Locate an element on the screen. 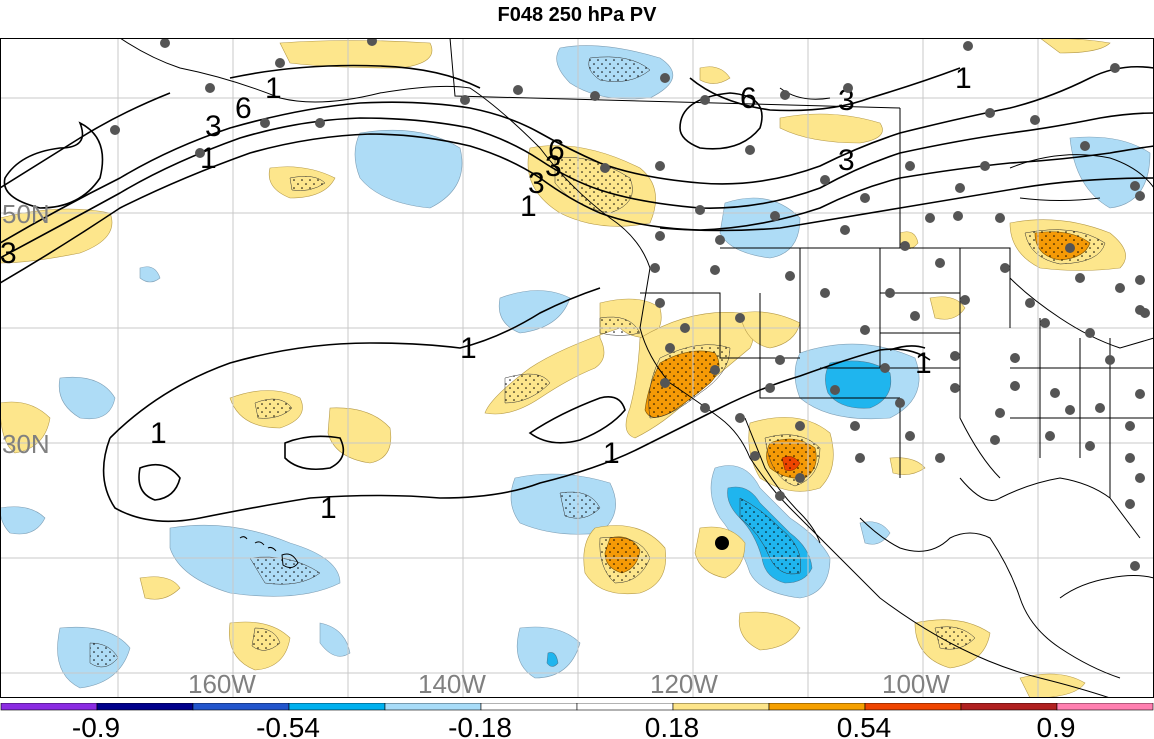  colorbar-tick-label: 0.18 is located at coordinates (672, 725).